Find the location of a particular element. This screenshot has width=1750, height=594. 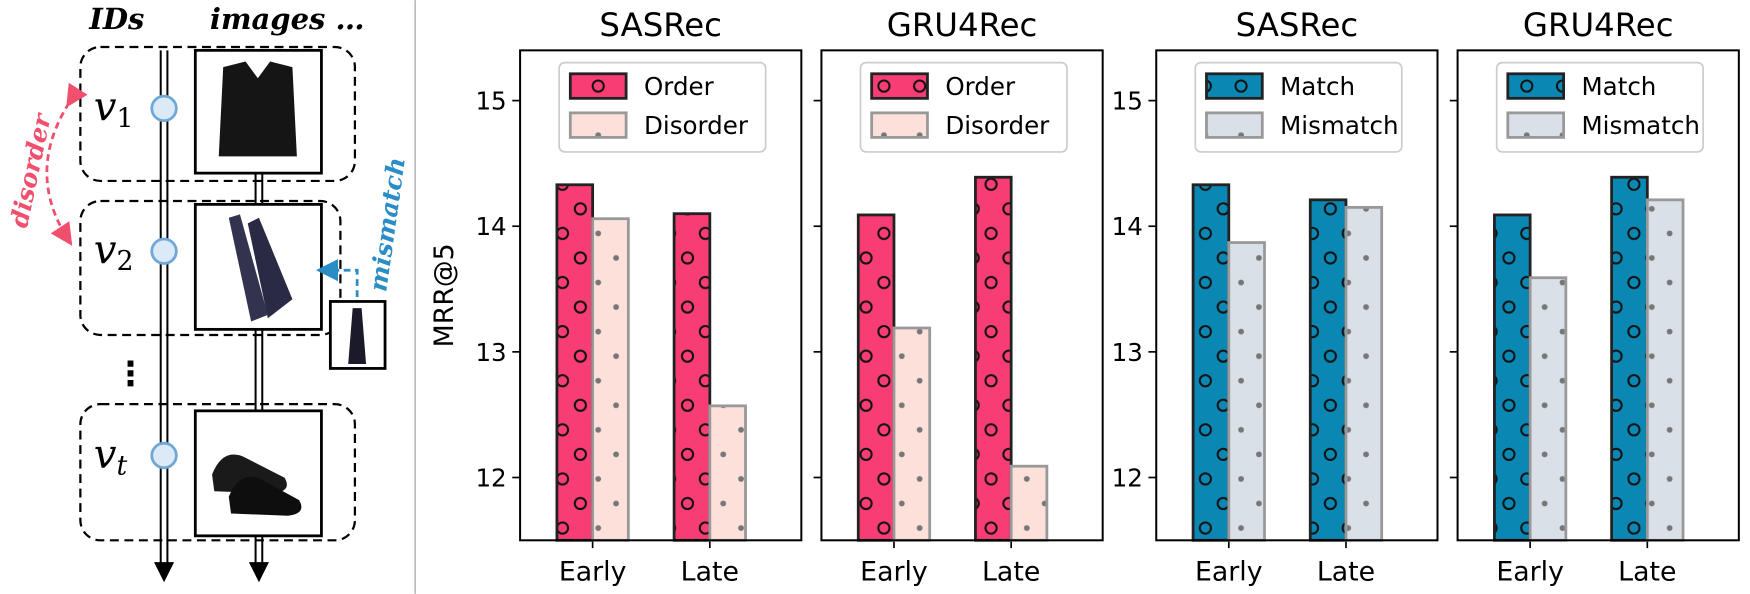

shoe-icon is located at coordinates (265, 496).